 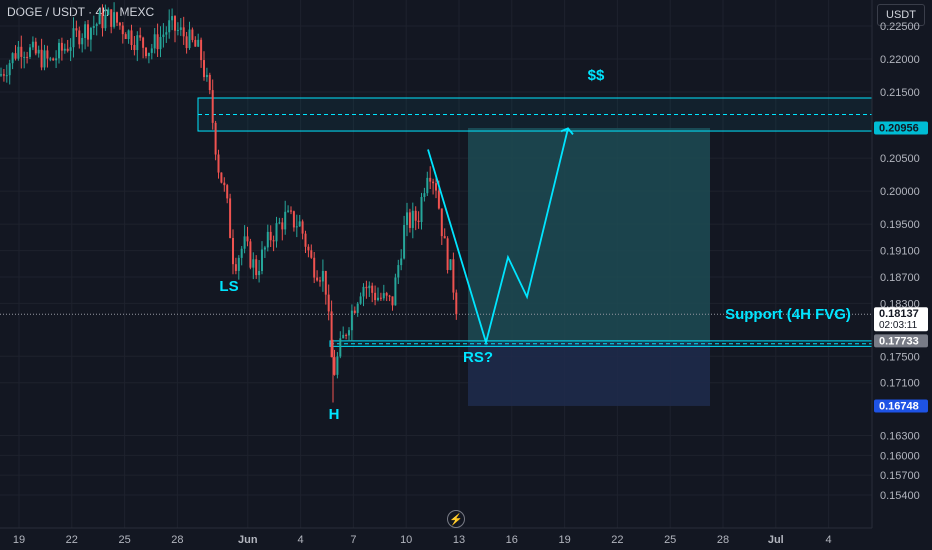 I want to click on support-label: Support (4H FVG), so click(x=788, y=314).